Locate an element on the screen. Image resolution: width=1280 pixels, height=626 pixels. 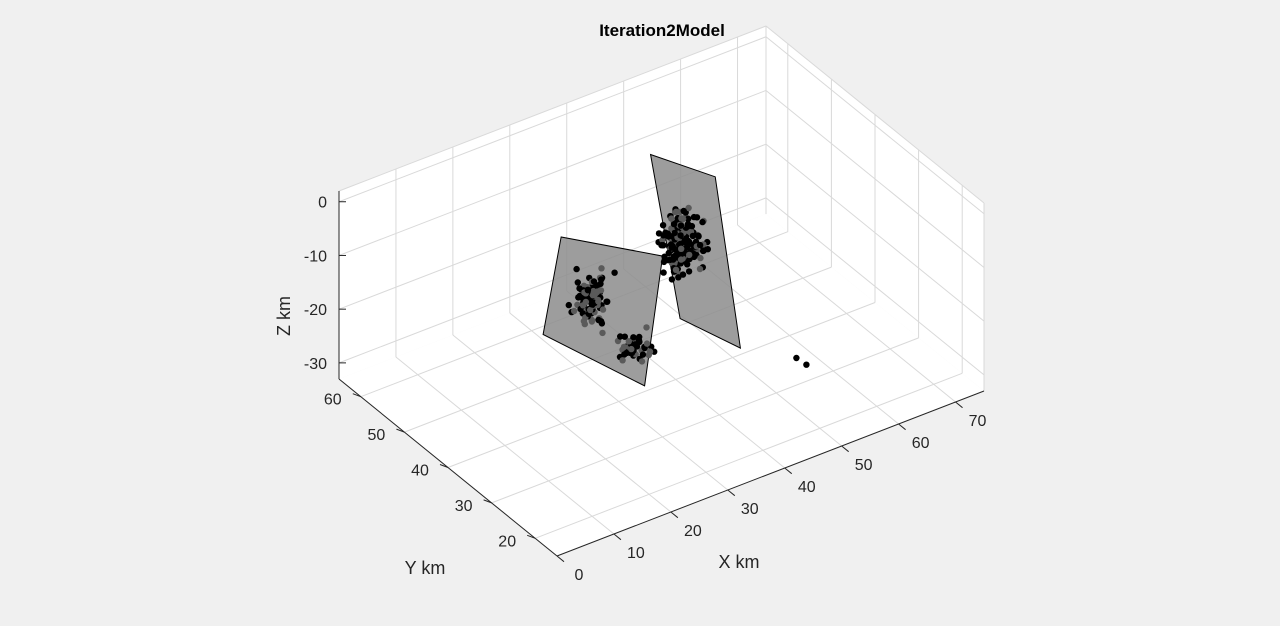
z-tick-label: -30 is located at coordinates (315, 364).